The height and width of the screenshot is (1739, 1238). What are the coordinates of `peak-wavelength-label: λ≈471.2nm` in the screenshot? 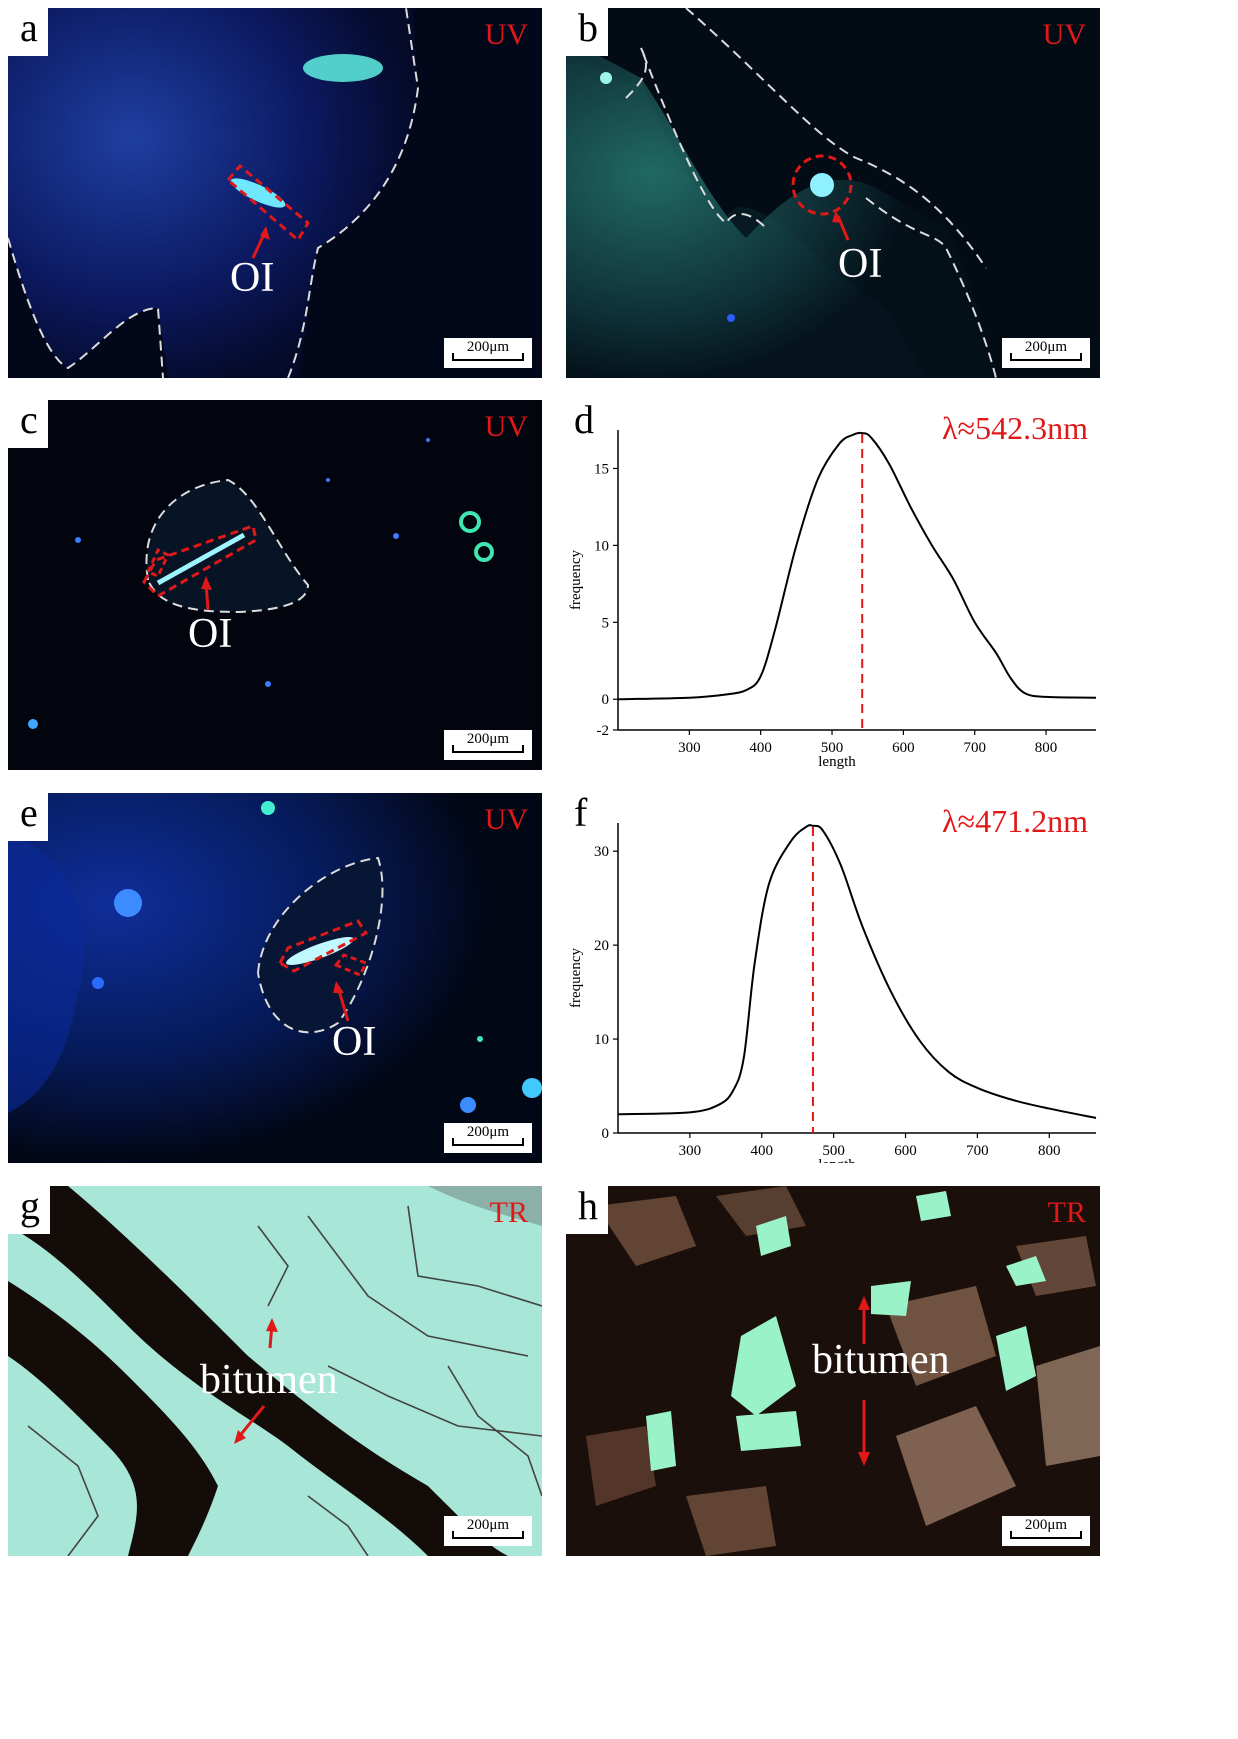 It's located at (1015, 821).